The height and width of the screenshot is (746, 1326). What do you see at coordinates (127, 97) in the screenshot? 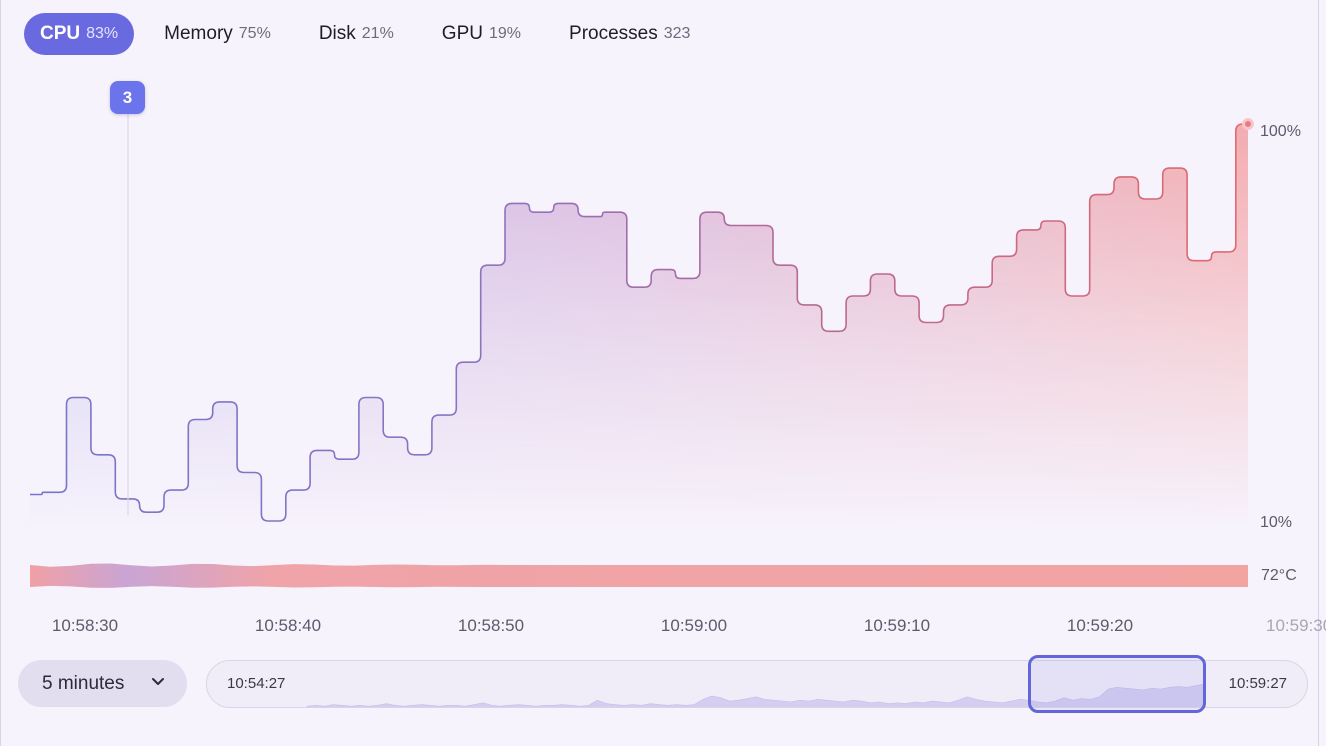
I see `marker-badge: 3` at bounding box center [127, 97].